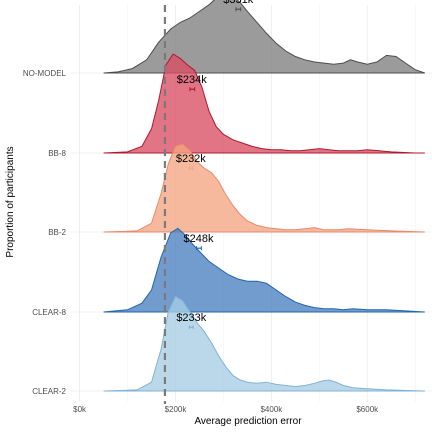 This screenshot has height=432, width=432. I want to click on y-axis-title: Proportion of participants, so click(10, 201).